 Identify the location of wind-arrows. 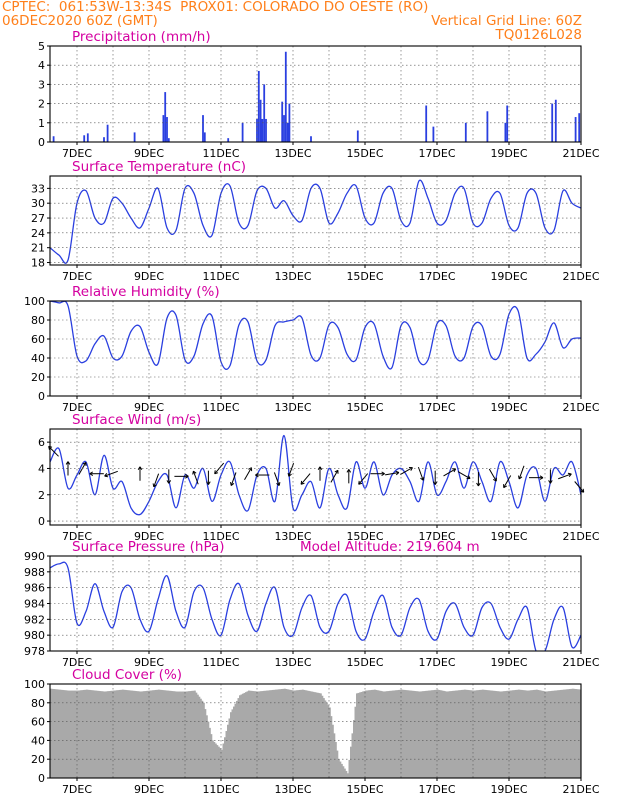
(316, 469).